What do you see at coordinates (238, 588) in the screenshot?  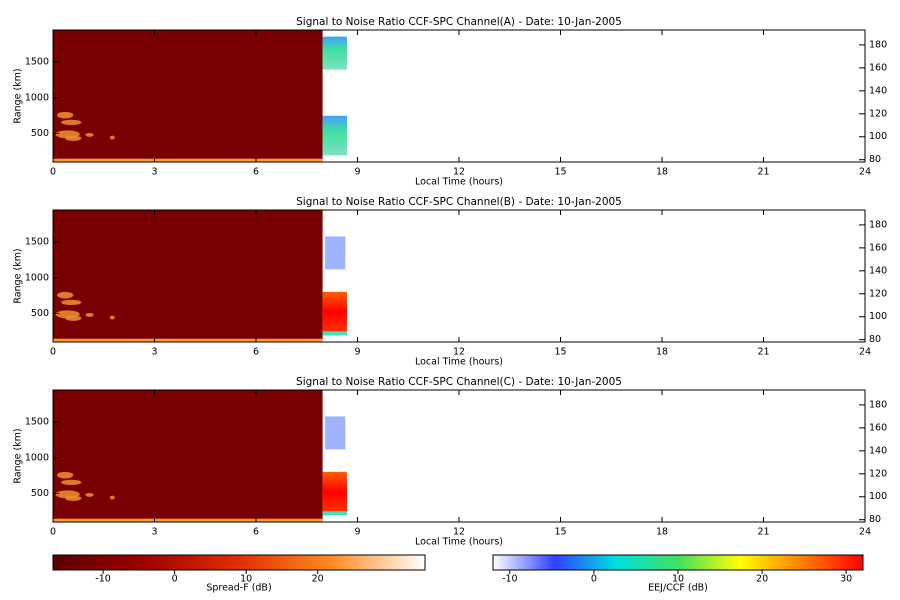 I see `colorbar-label: Spread-F (dB)` at bounding box center [238, 588].